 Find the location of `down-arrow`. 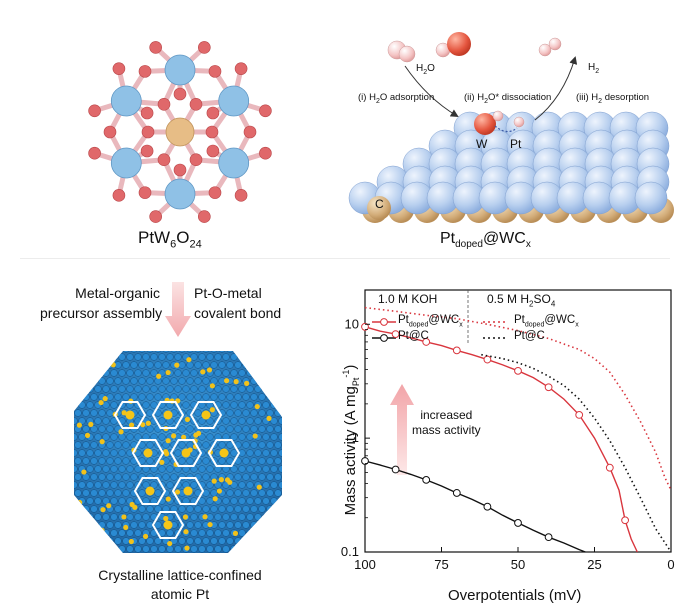

down-arrow is located at coordinates (178, 309).